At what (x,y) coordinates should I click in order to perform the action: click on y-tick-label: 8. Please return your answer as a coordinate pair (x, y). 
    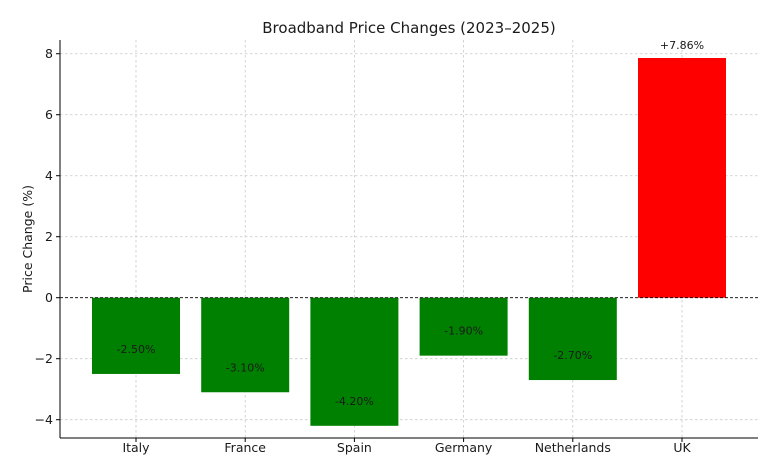
    Looking at the image, I should click on (49, 53).